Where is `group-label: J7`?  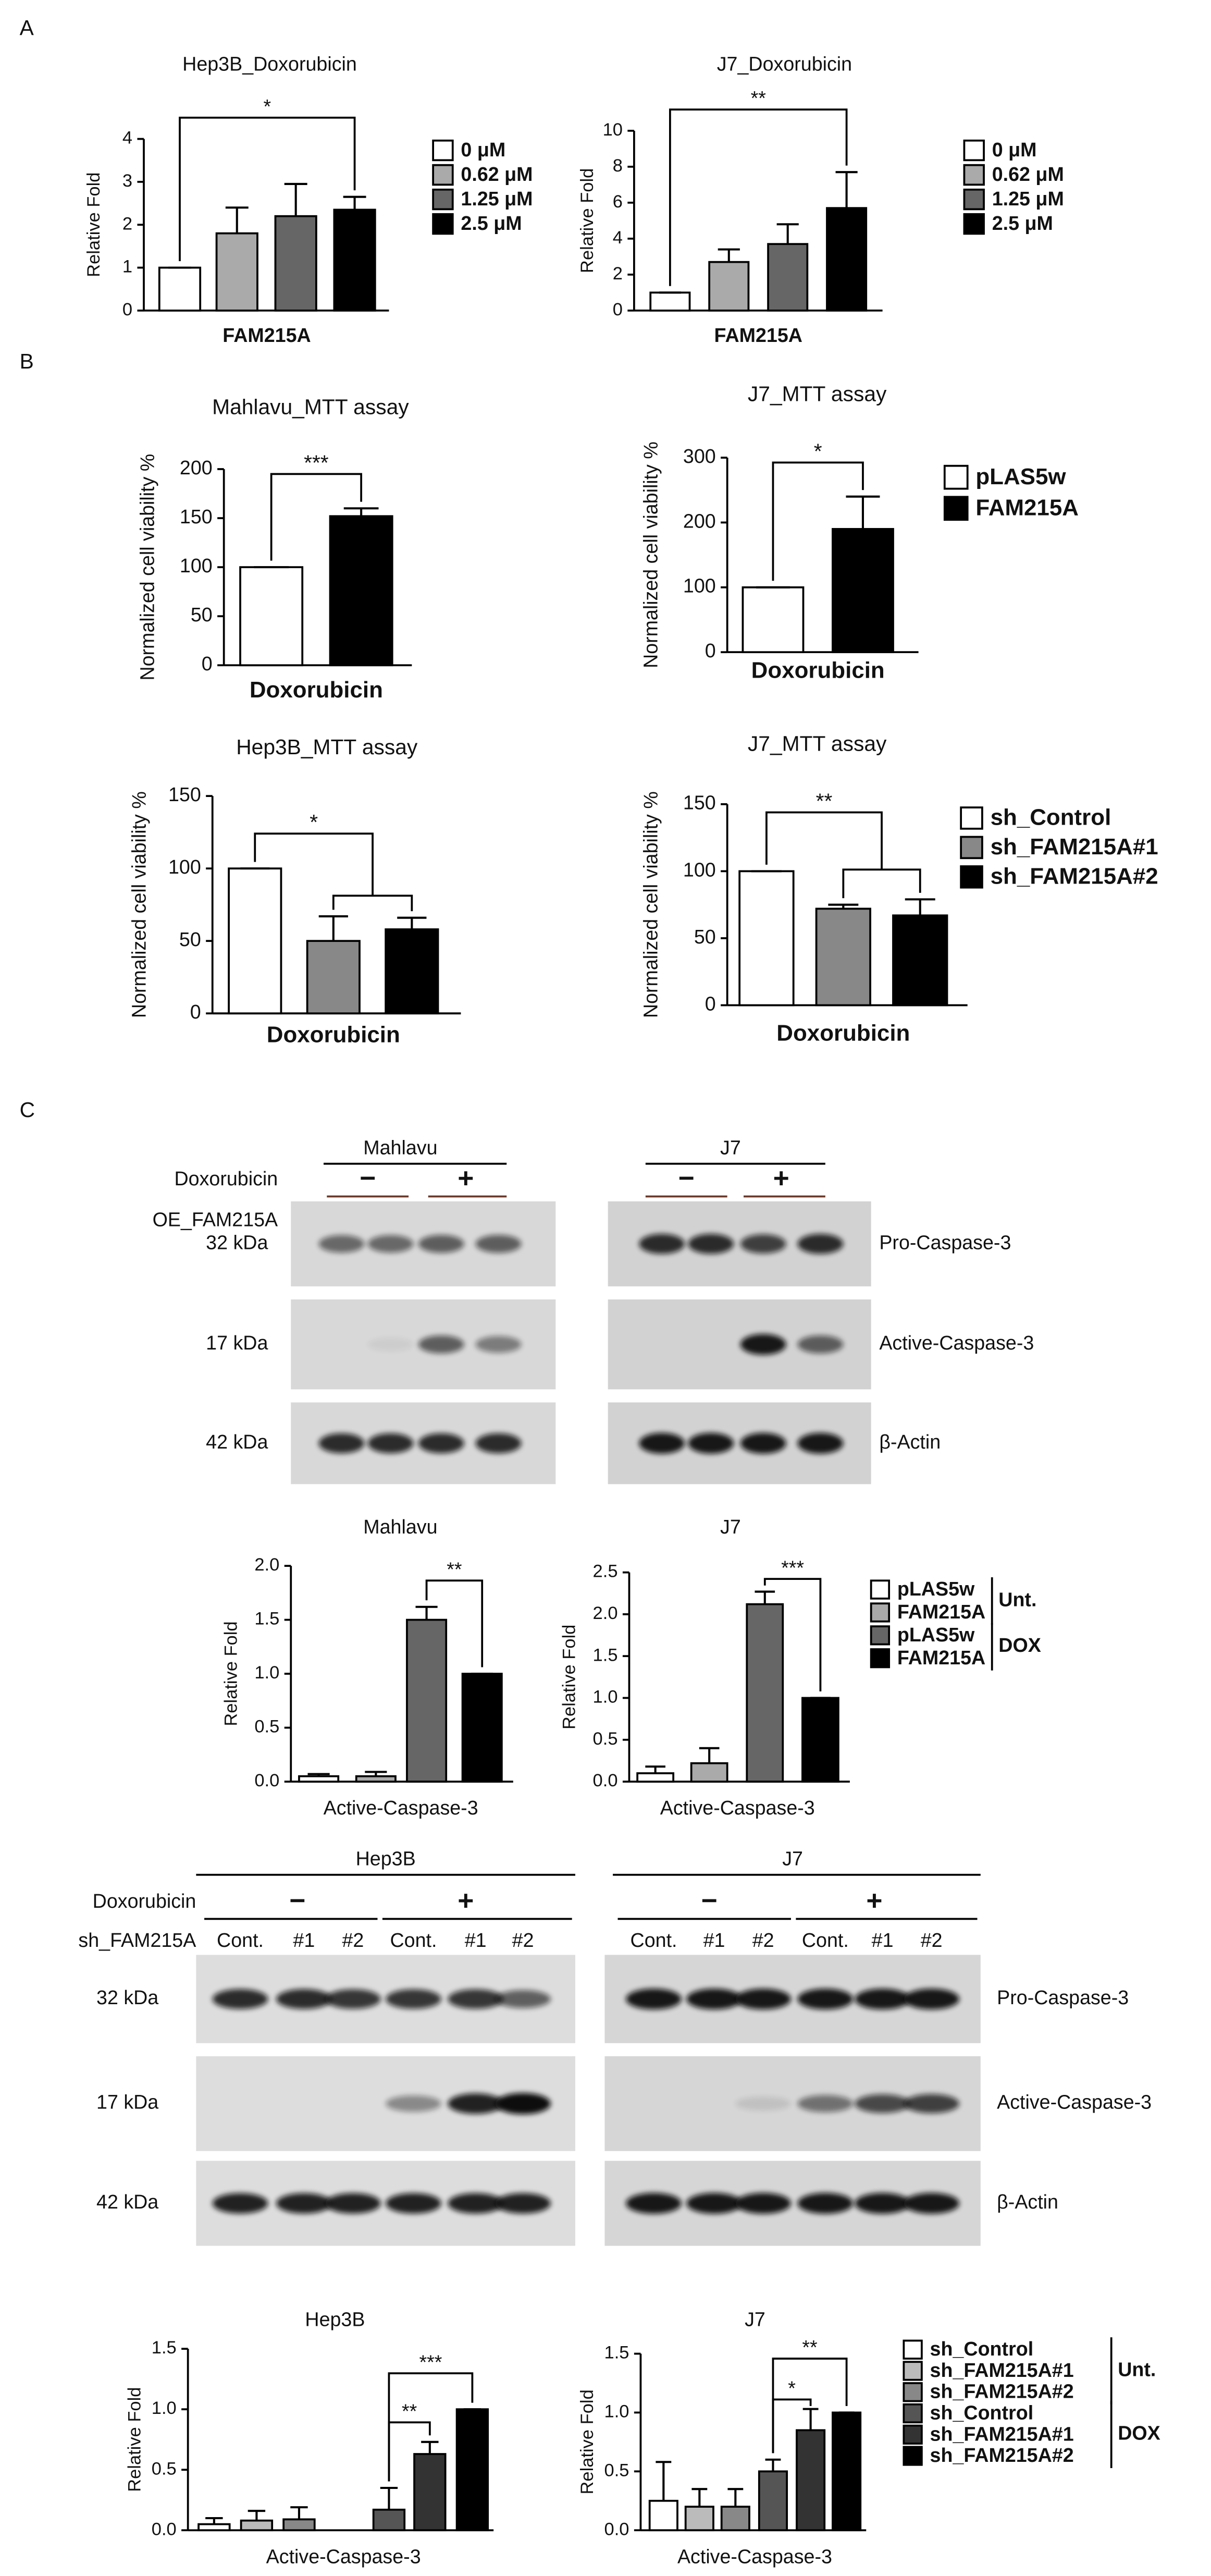
group-label: J7 is located at coordinates (730, 1147).